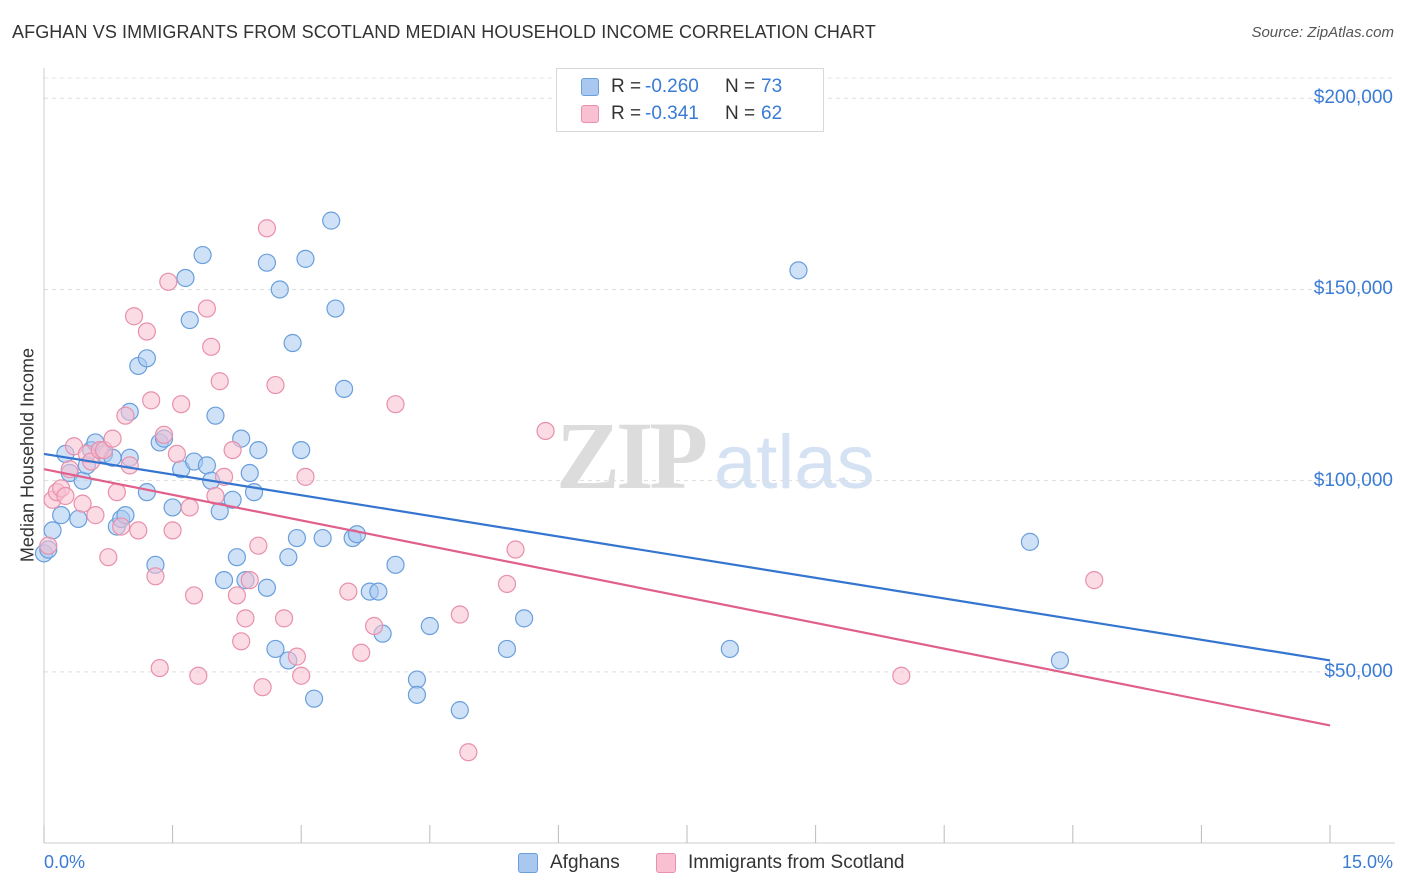 The height and width of the screenshot is (892, 1406). I want to click on y-tick-label: $50,000, so click(1358, 671).